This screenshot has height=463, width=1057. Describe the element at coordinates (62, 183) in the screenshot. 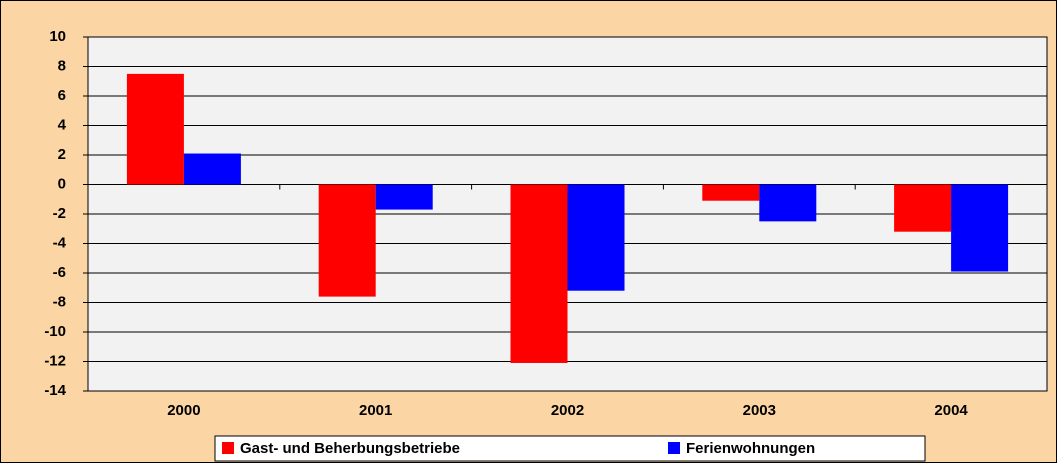

I see `y-tick-label: 0` at that location.